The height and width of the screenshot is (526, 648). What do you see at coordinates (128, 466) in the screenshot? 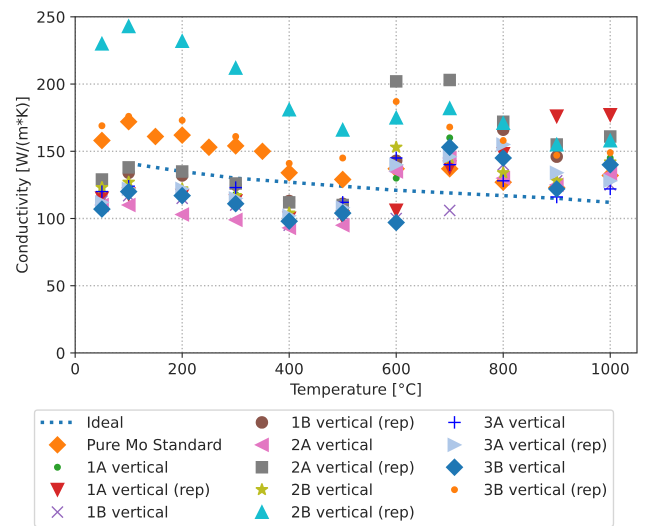
I see `legend-label: 1A vertical` at bounding box center [128, 466].